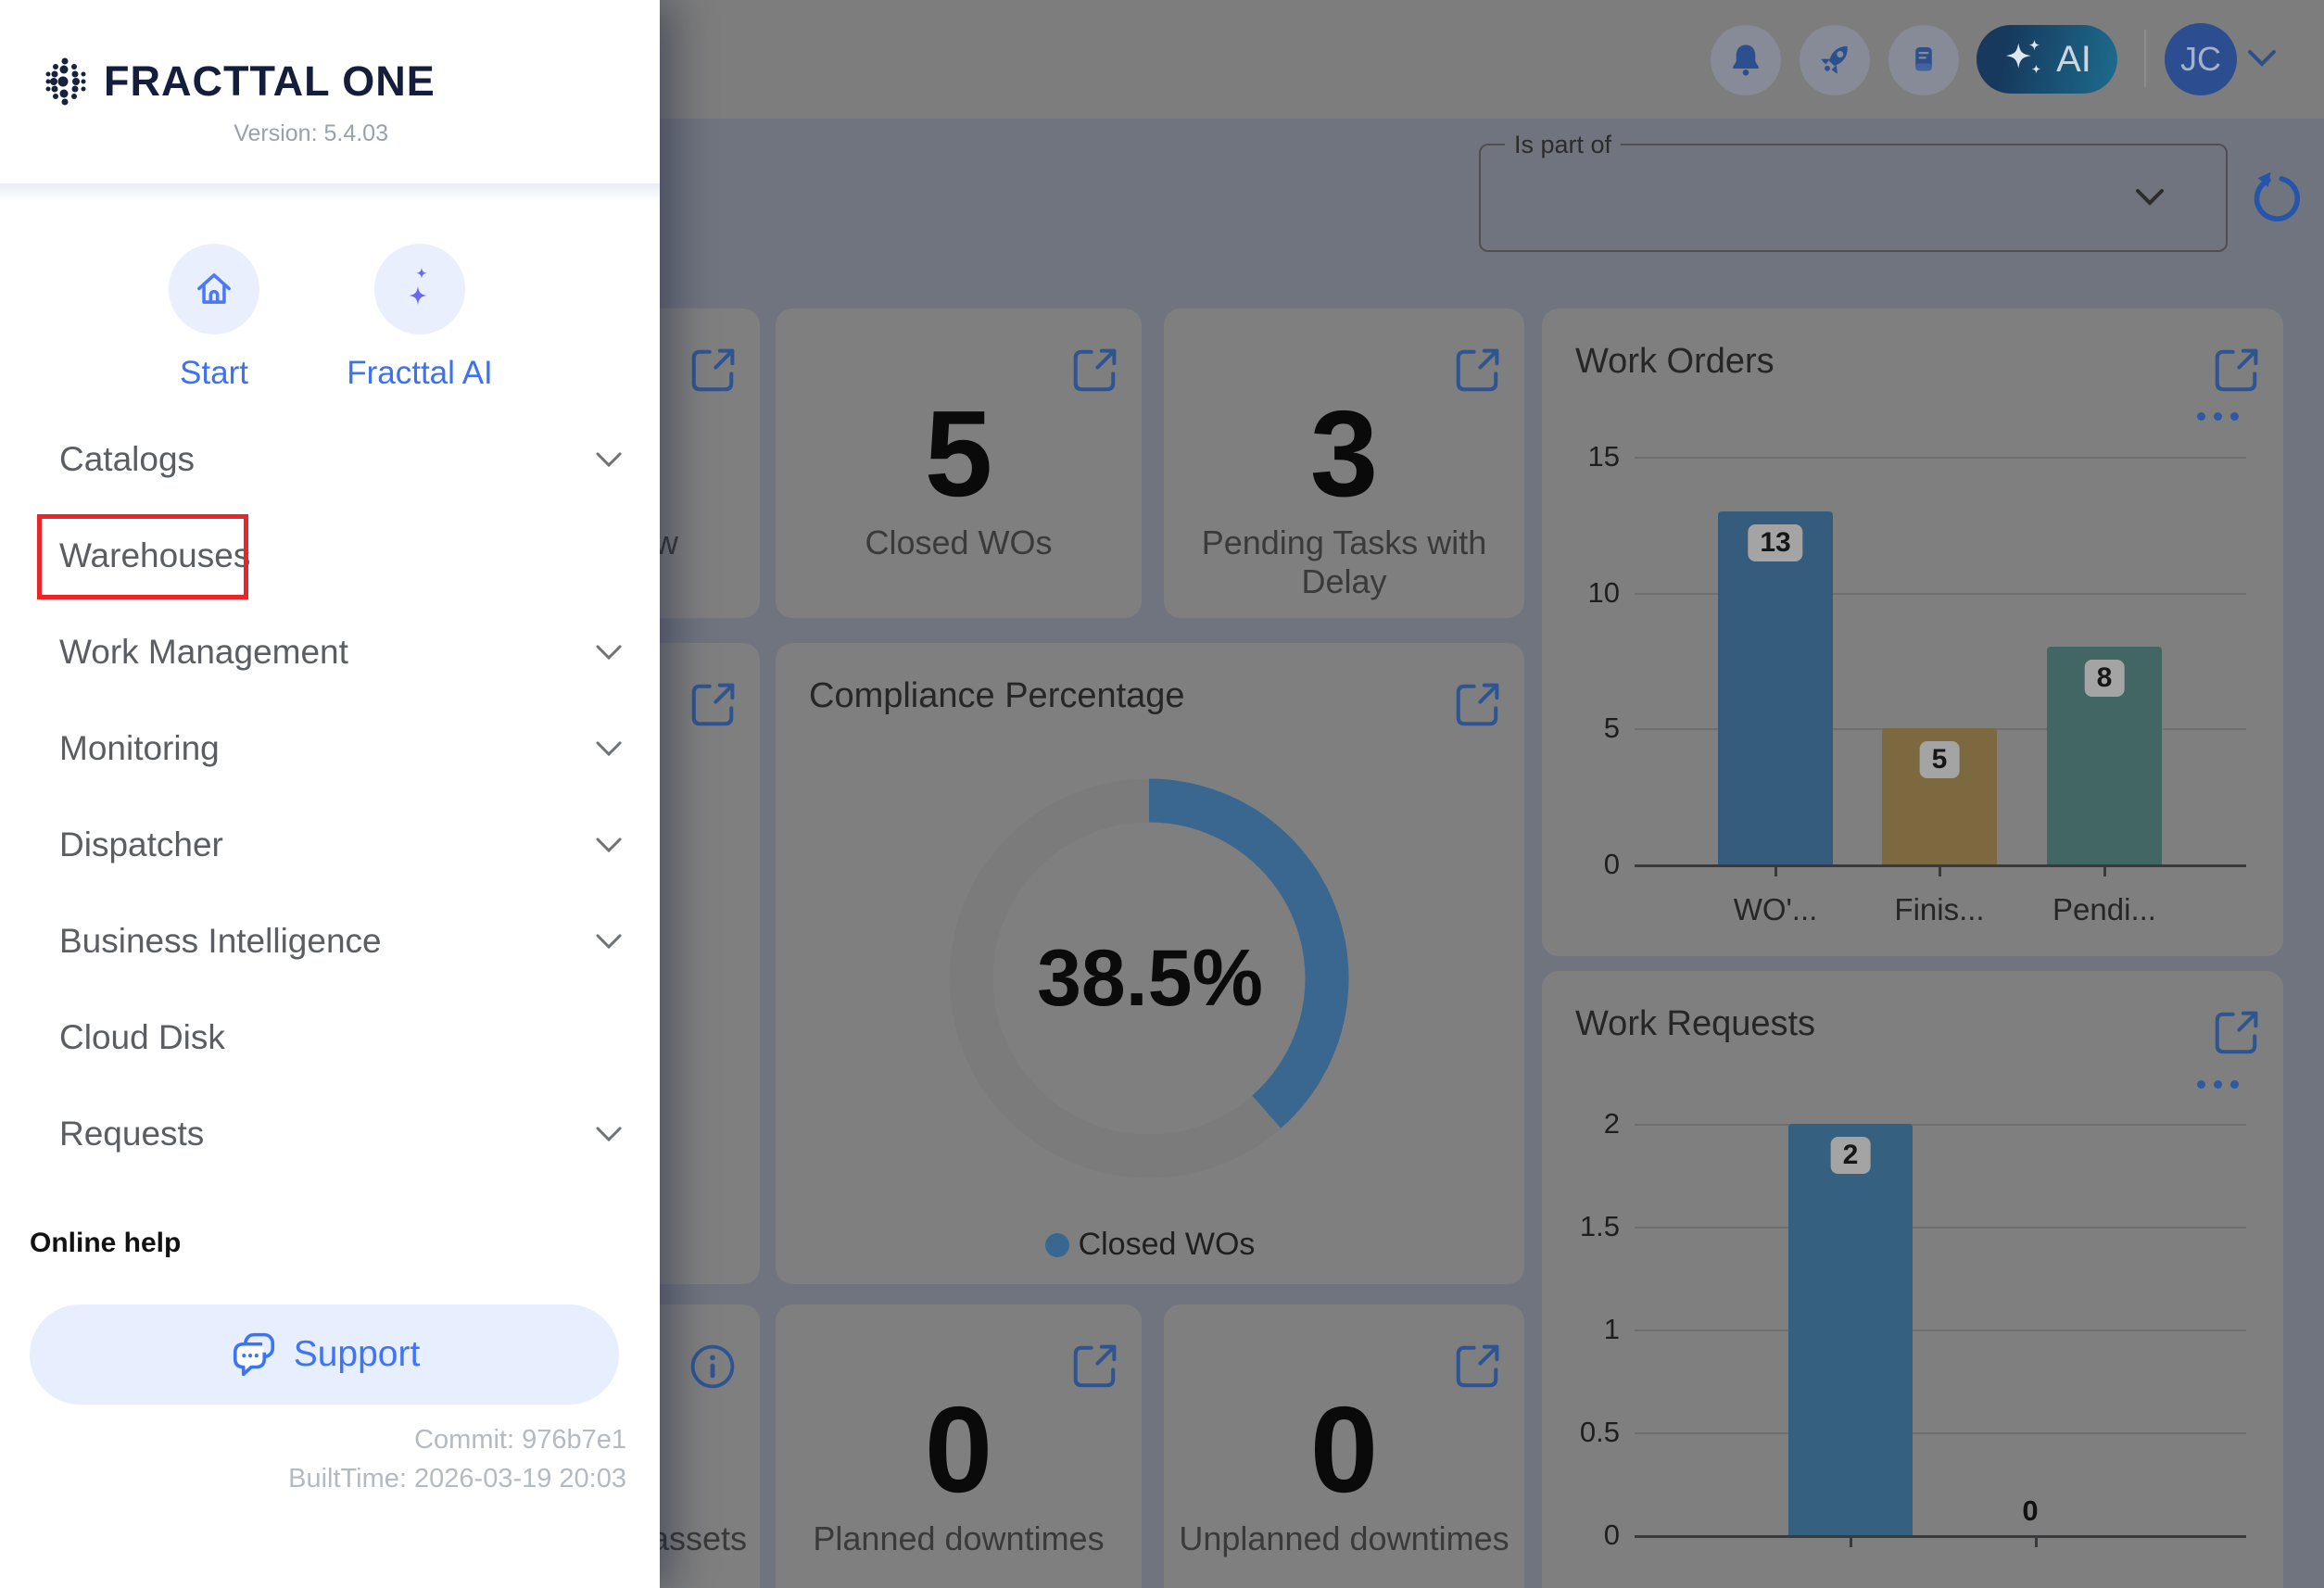  I want to click on user-avatar: JC, so click(2201, 59).